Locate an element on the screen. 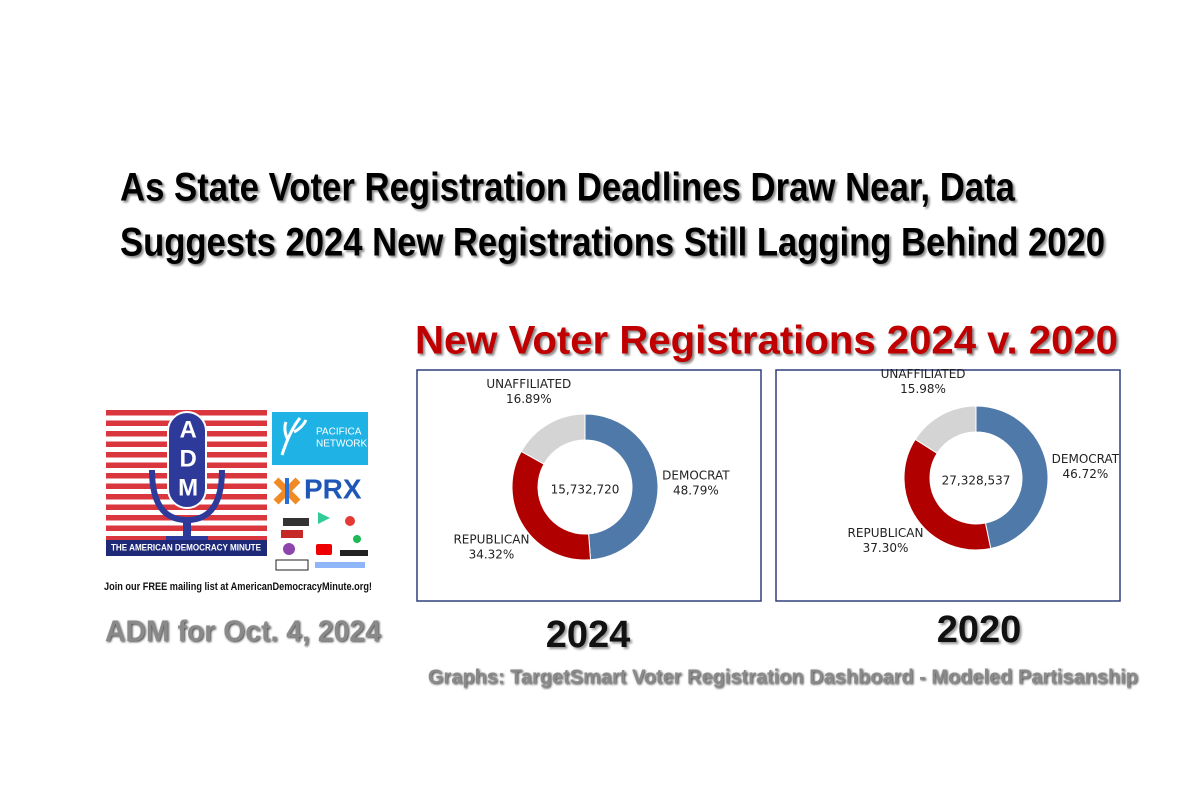 The image size is (1200, 800). mic is located at coordinates (187, 460).